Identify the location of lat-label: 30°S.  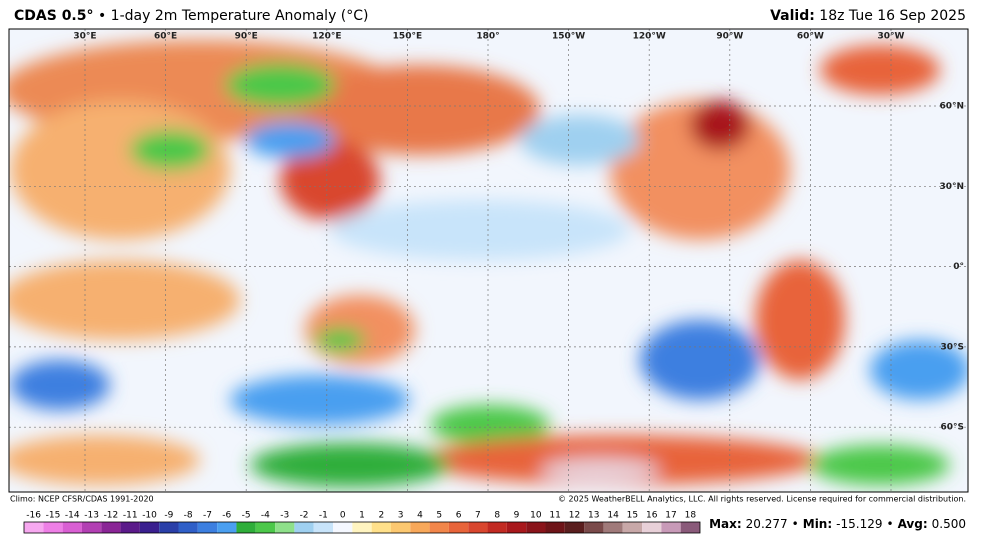
(952, 347).